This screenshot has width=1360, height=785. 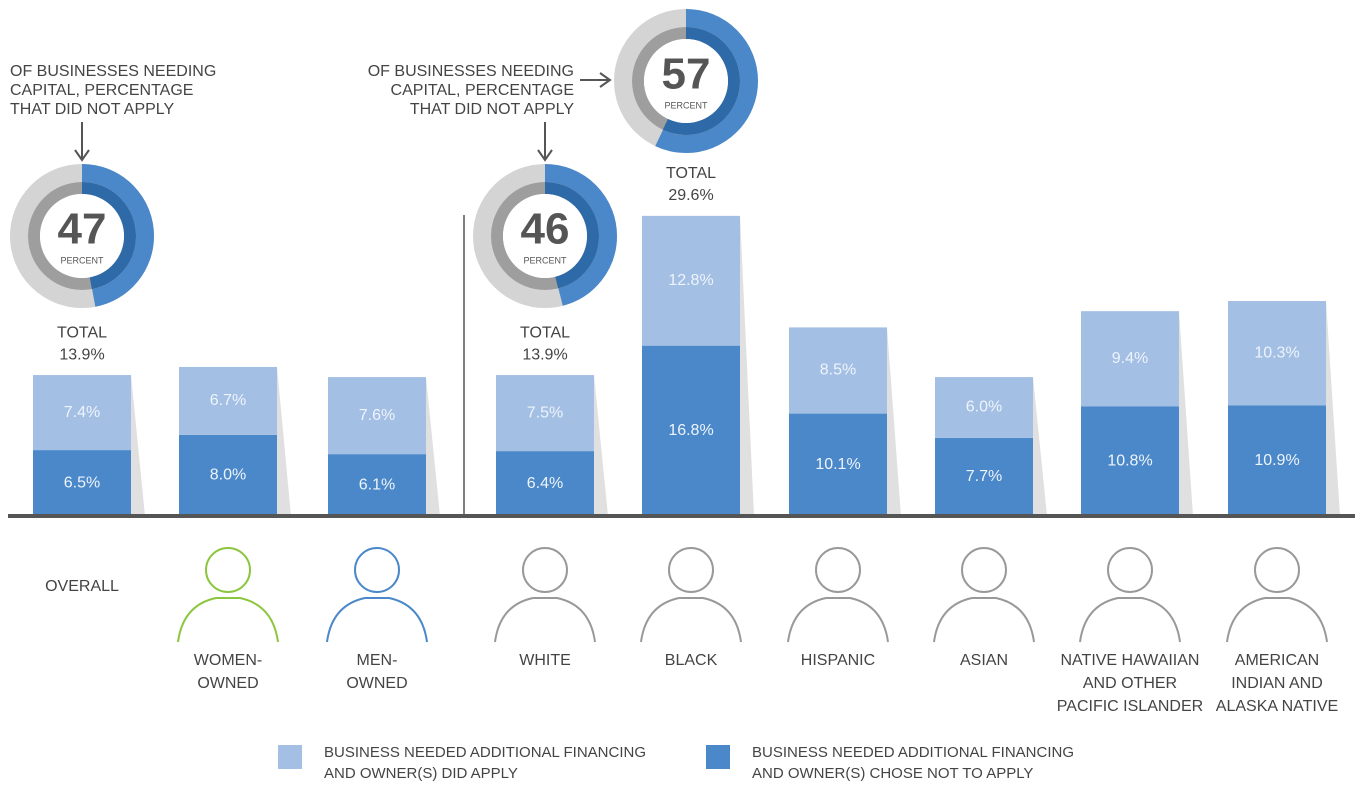 What do you see at coordinates (1277, 706) in the screenshot?
I see `category-label: ALASKA NATIVE` at bounding box center [1277, 706].